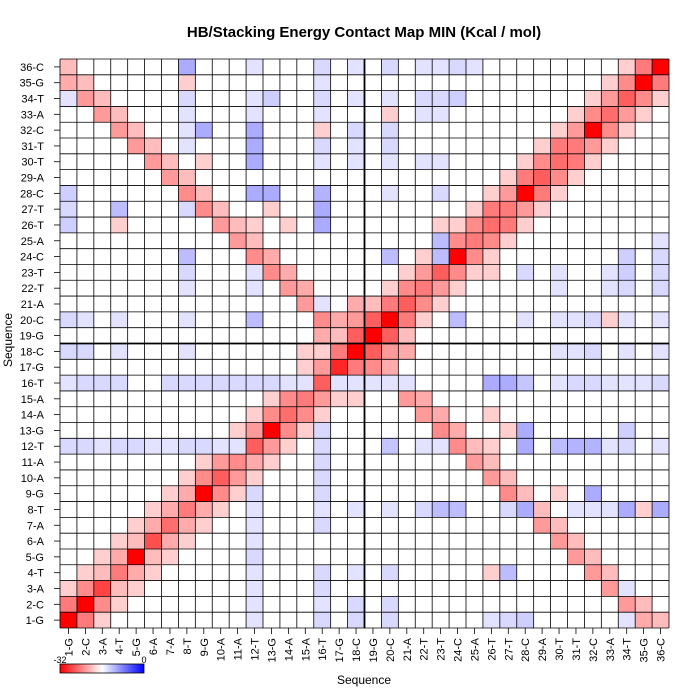 This screenshot has height=700, width=700. Describe the element at coordinates (239, 648) in the screenshot. I see `x-tick-label: 11-A` at that location.